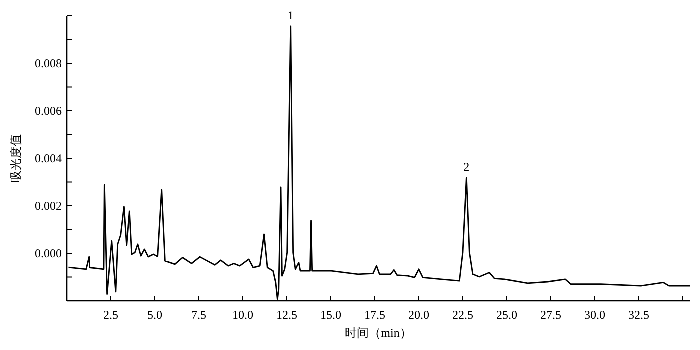 This screenshot has width=700, height=350. Describe the element at coordinates (243, 315) in the screenshot. I see `x-tick-label: 10.0` at that location.